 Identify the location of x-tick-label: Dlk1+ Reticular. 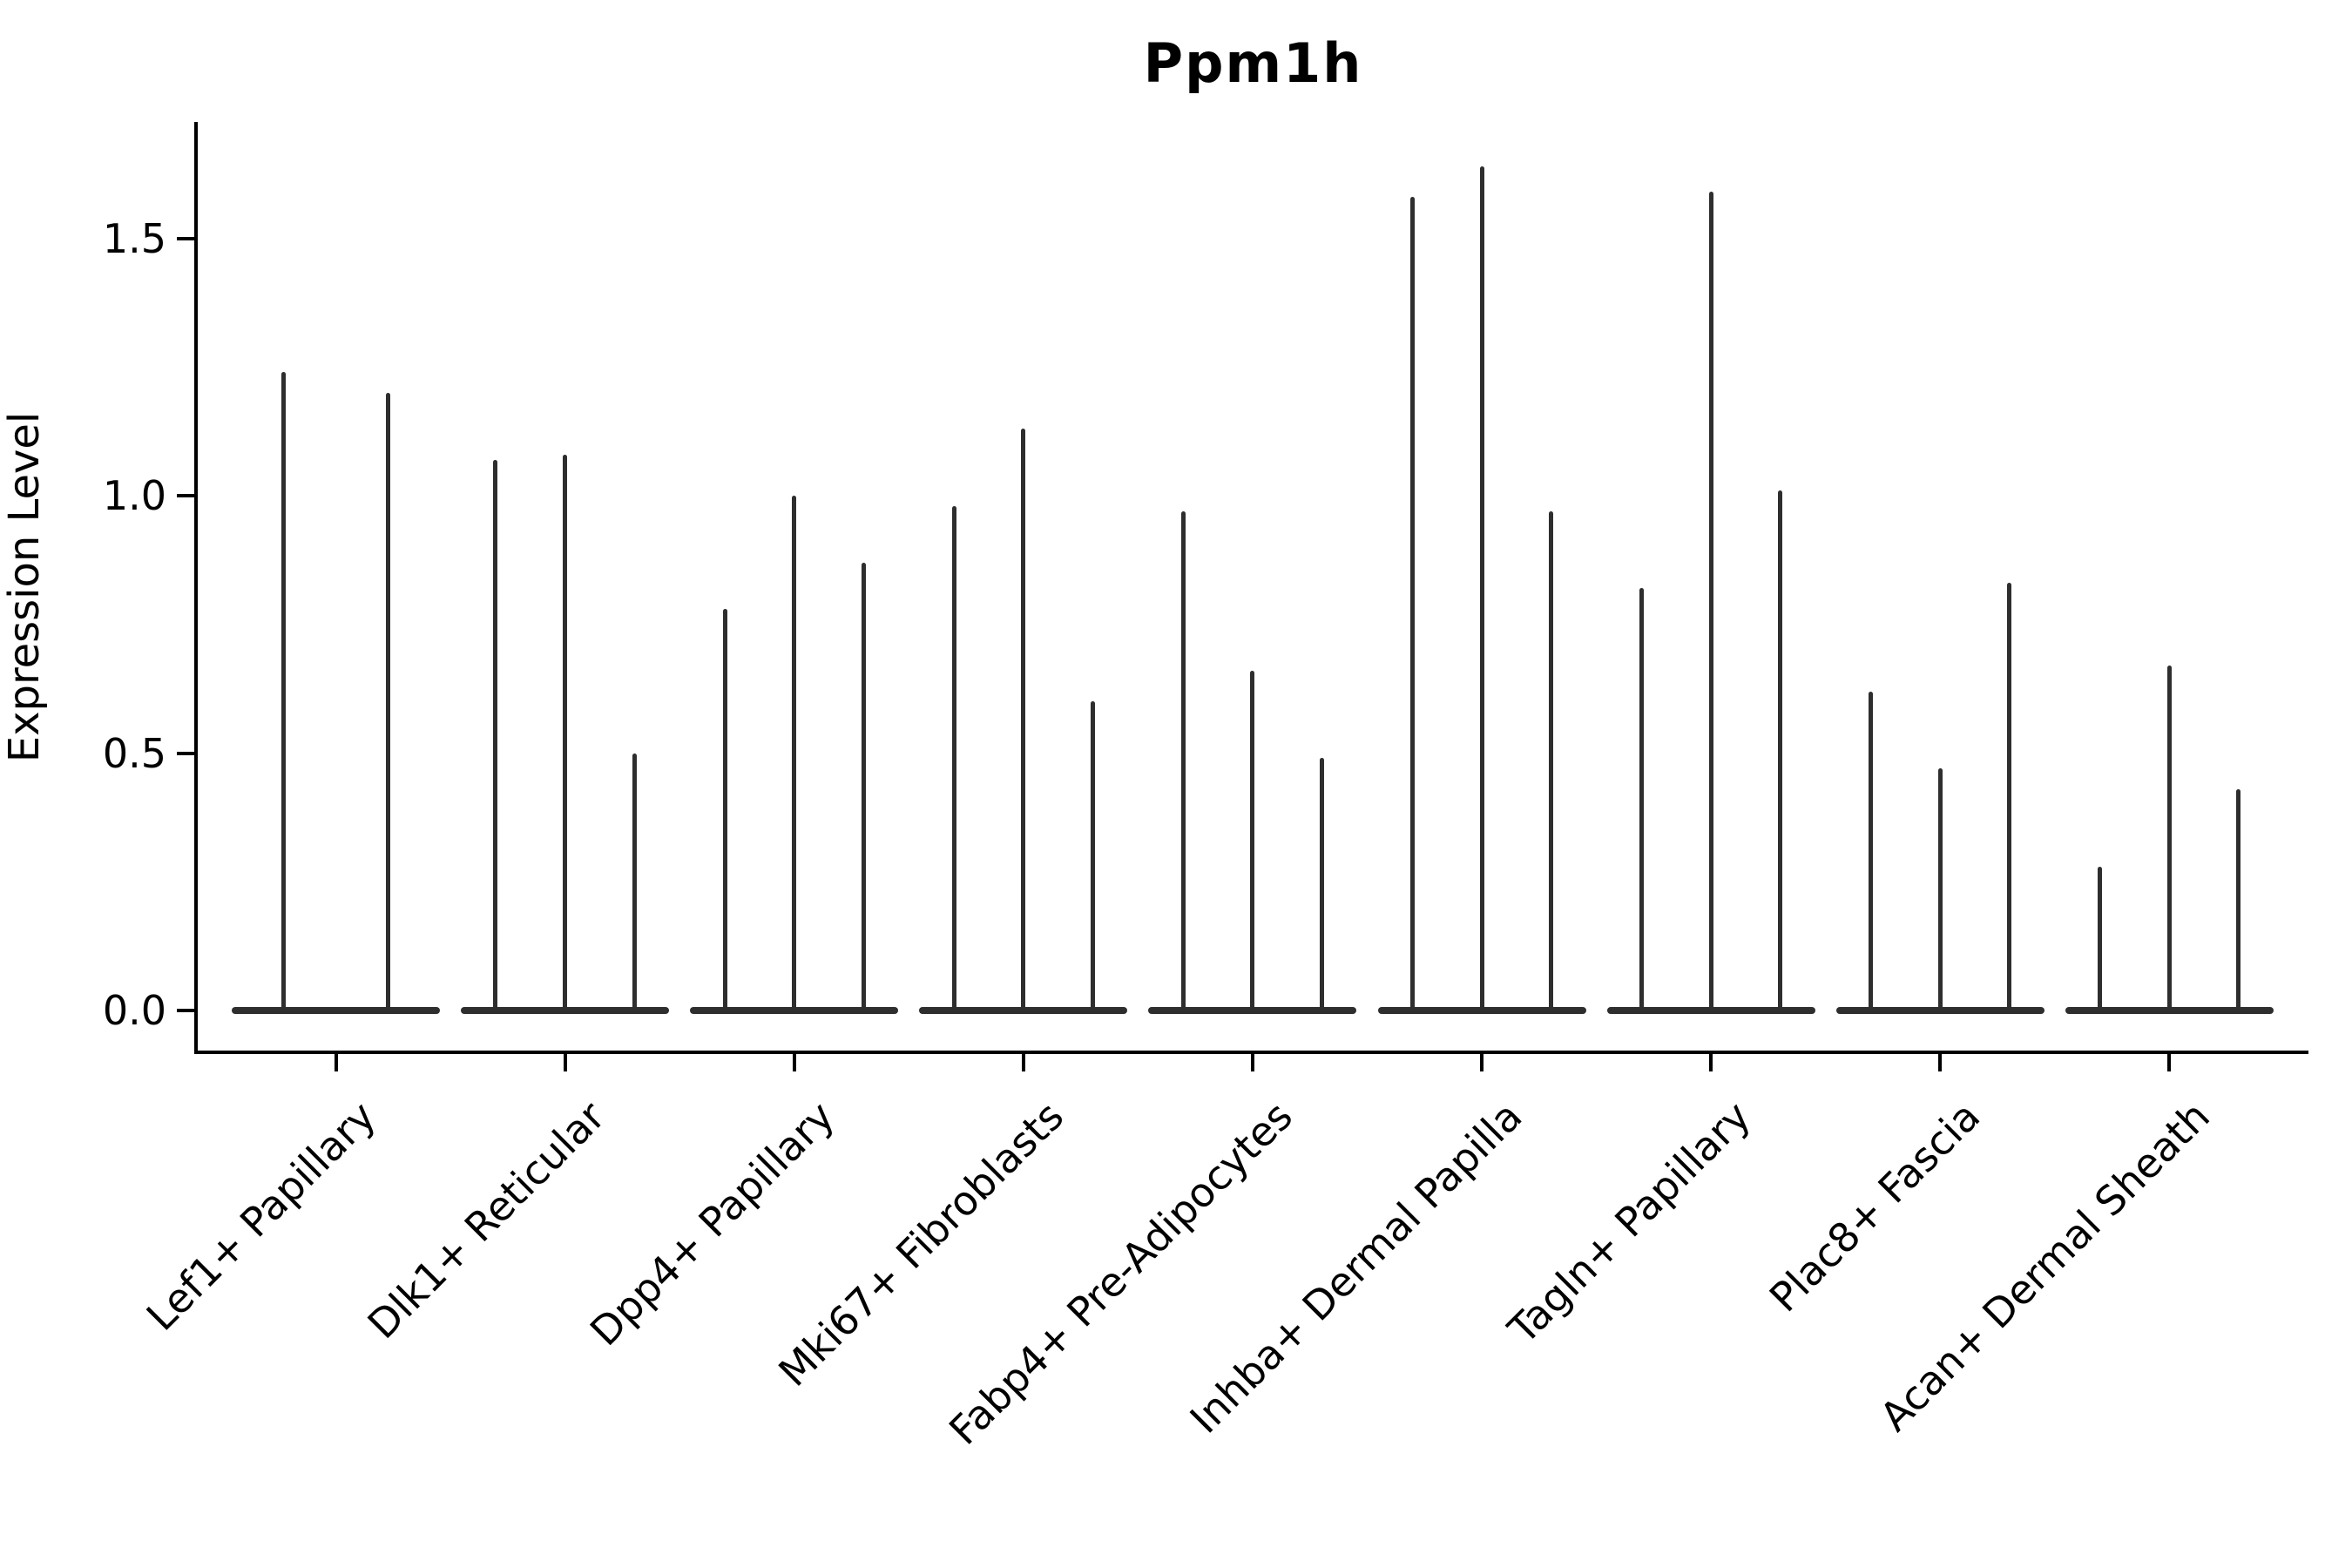
(486, 1220).